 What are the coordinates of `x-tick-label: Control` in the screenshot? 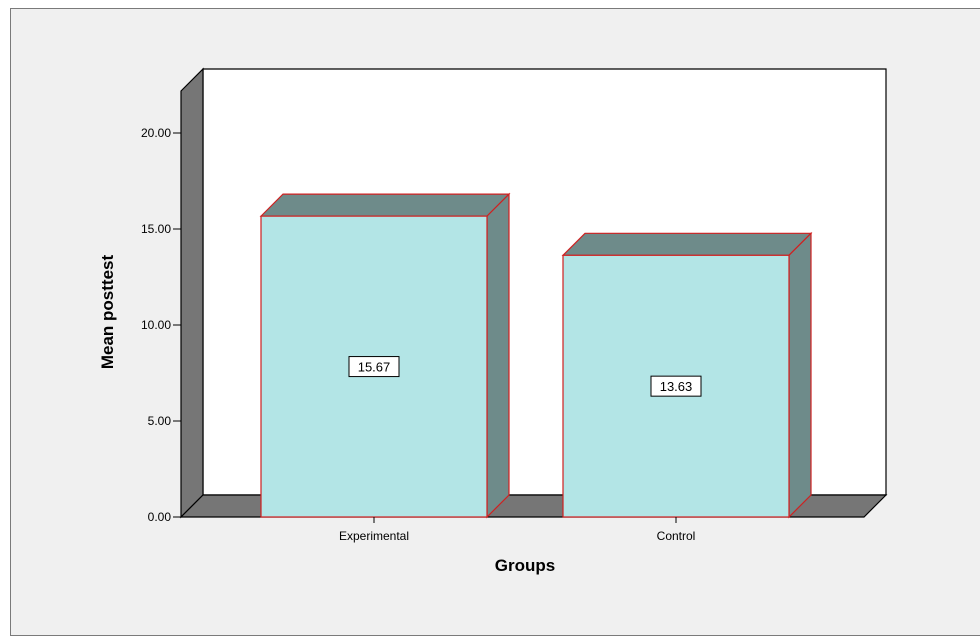 It's located at (676, 536).